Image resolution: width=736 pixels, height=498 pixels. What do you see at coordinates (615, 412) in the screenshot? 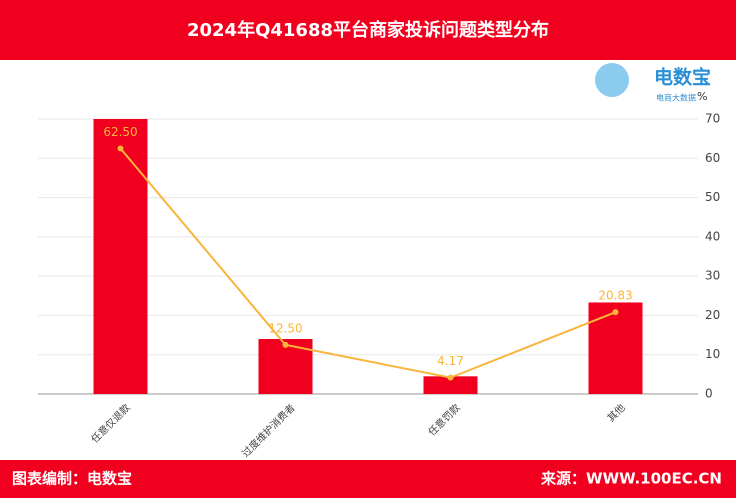
I see `x-tick-label: 其他` at bounding box center [615, 412].